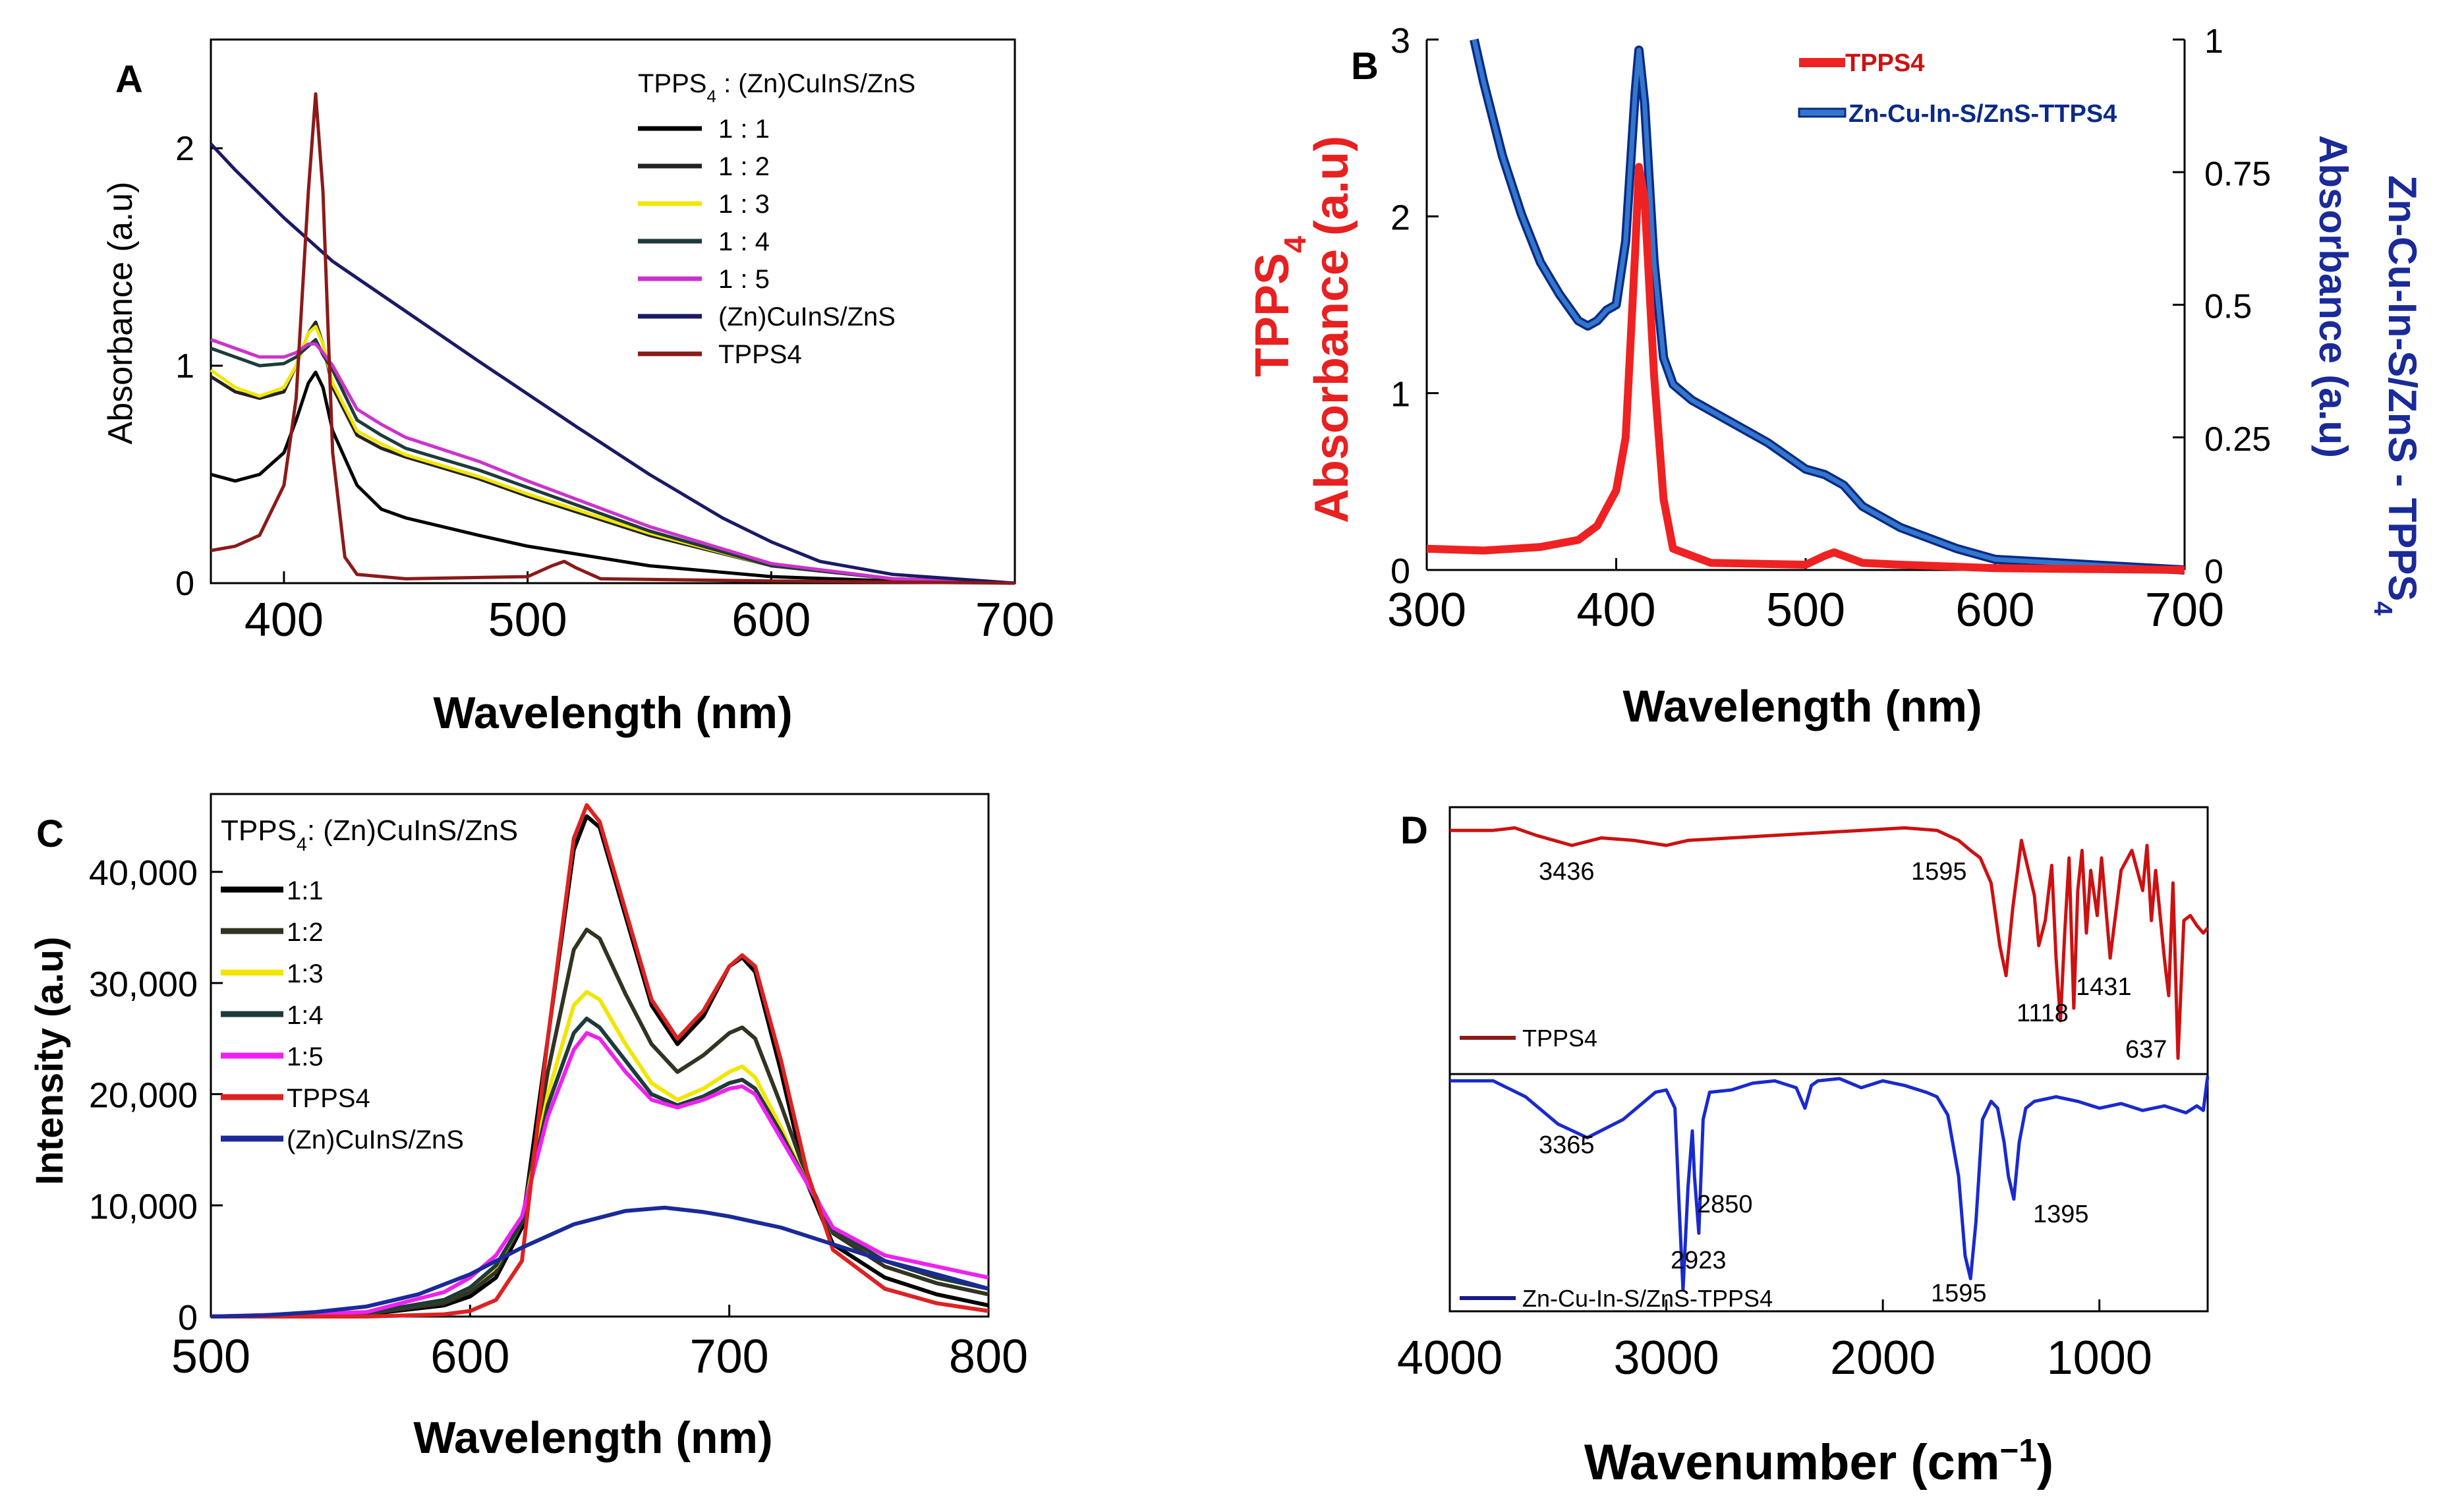 The height and width of the screenshot is (1505, 2464). I want to click on panel-c-legend-label: 1:2, so click(305, 933).